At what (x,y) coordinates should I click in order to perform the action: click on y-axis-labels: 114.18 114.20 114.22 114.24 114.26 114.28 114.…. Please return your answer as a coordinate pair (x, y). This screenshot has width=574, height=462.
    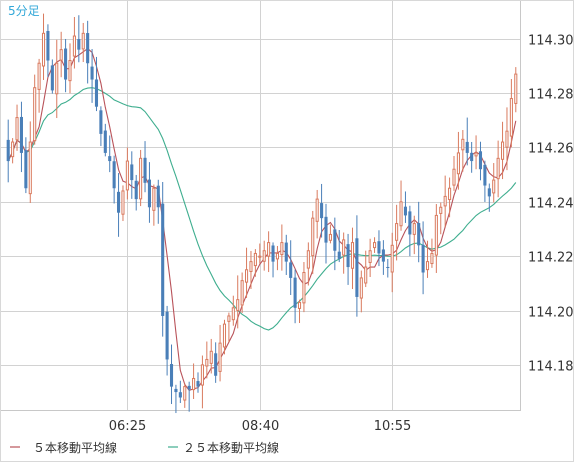
    Looking at the image, I should click on (551, 204).